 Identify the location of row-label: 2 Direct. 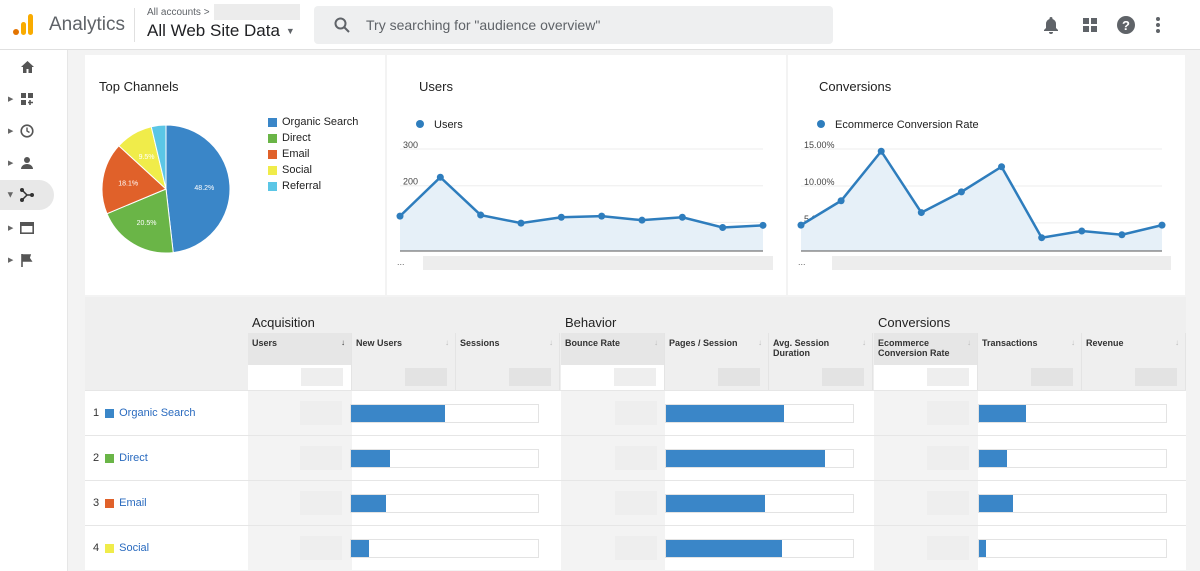
(120, 458).